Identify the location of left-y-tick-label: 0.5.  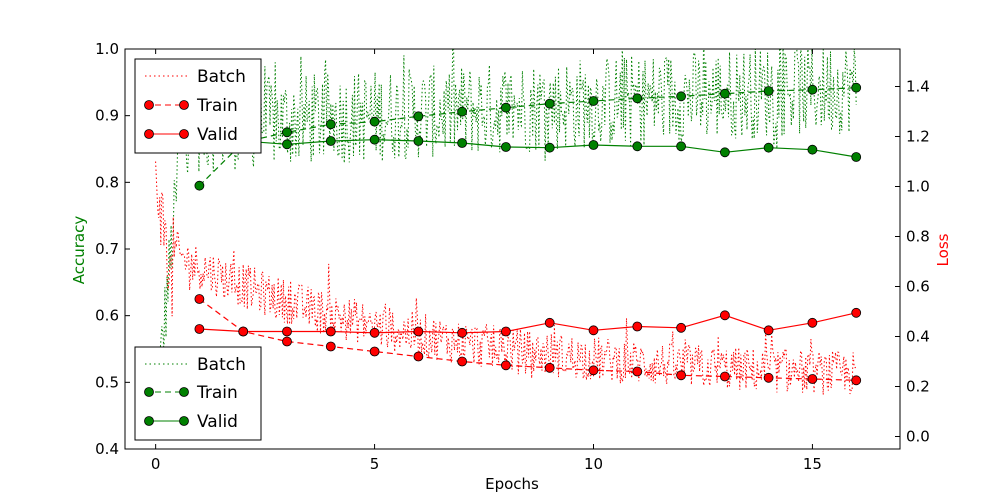
(107, 382).